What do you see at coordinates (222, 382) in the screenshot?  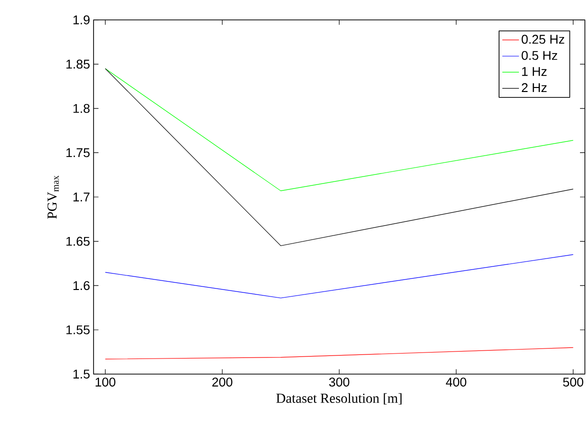 I see `x-tick-label: 200` at bounding box center [222, 382].